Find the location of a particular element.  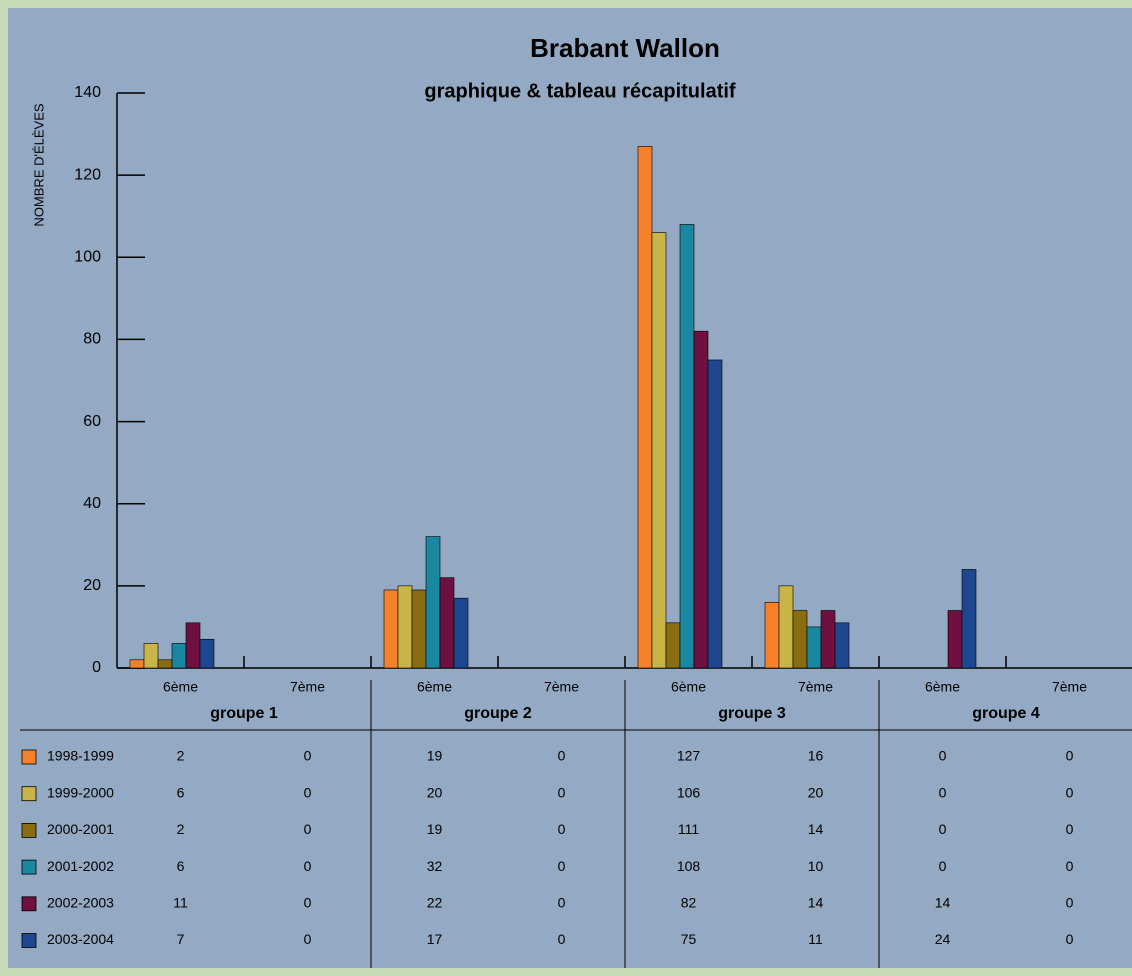

legend-label: 2002-2003 is located at coordinates (80, 903).